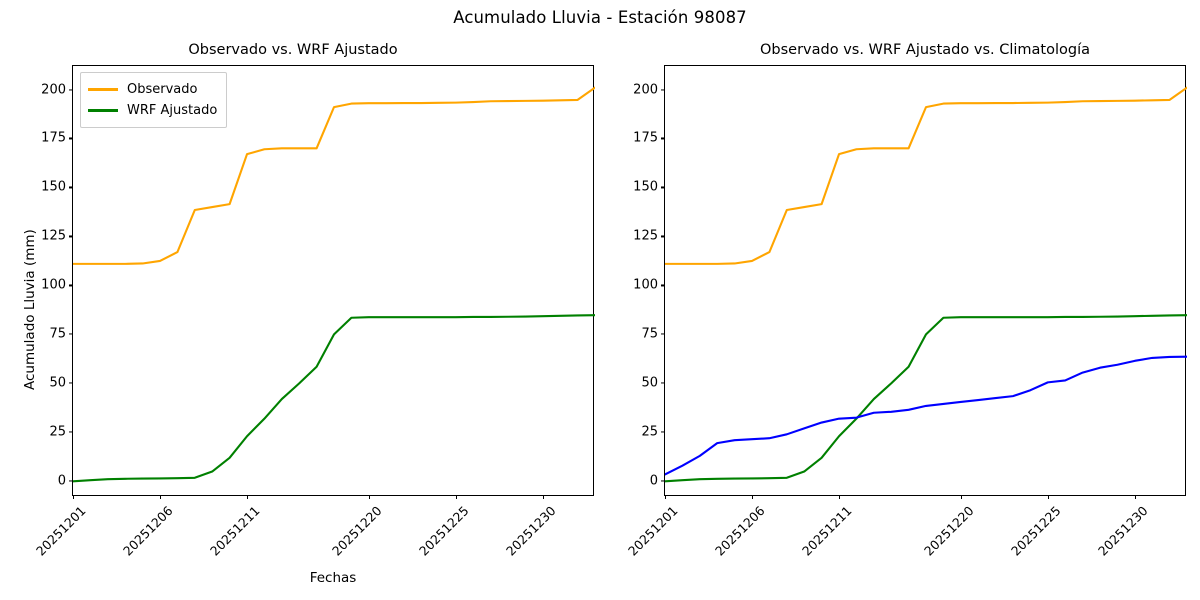 This screenshot has width=1200, height=600. What do you see at coordinates (333, 578) in the screenshot?
I see `panel-left-xlabel: Fechas` at bounding box center [333, 578].